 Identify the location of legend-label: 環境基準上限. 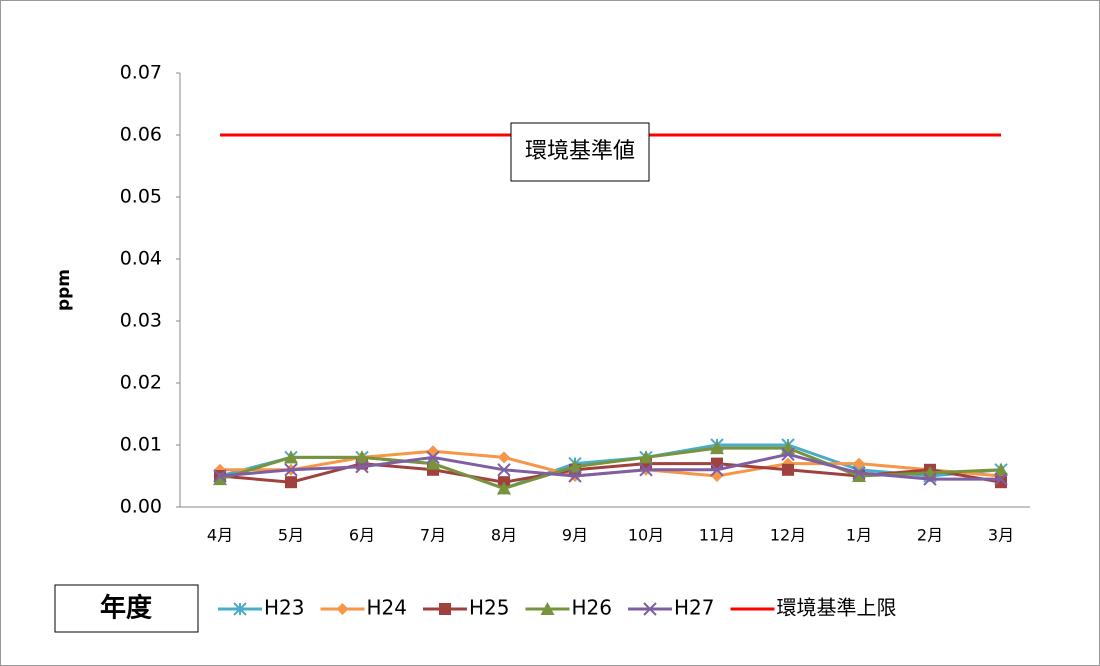
(837, 608).